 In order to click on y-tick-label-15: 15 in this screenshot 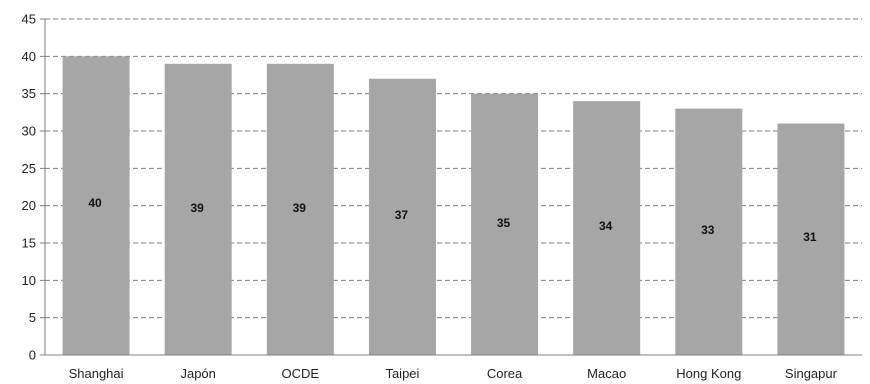, I will do `click(29, 243)`.